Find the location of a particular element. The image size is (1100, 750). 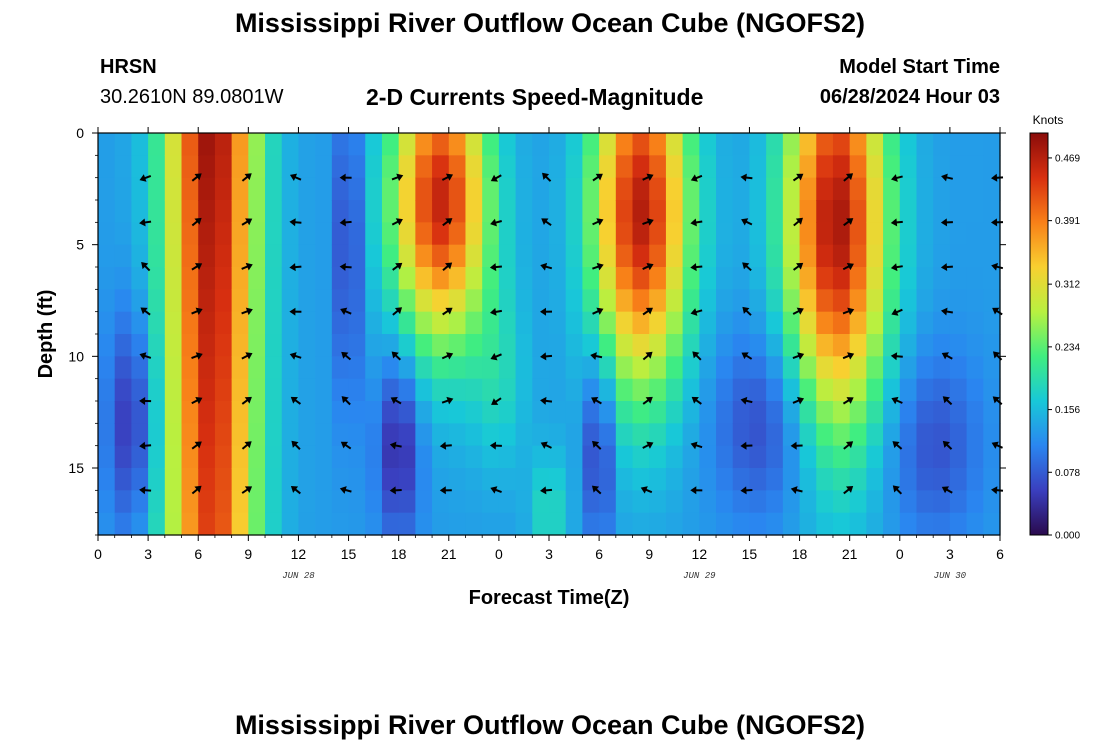

colorbar-gradient is located at coordinates (1039, 334).